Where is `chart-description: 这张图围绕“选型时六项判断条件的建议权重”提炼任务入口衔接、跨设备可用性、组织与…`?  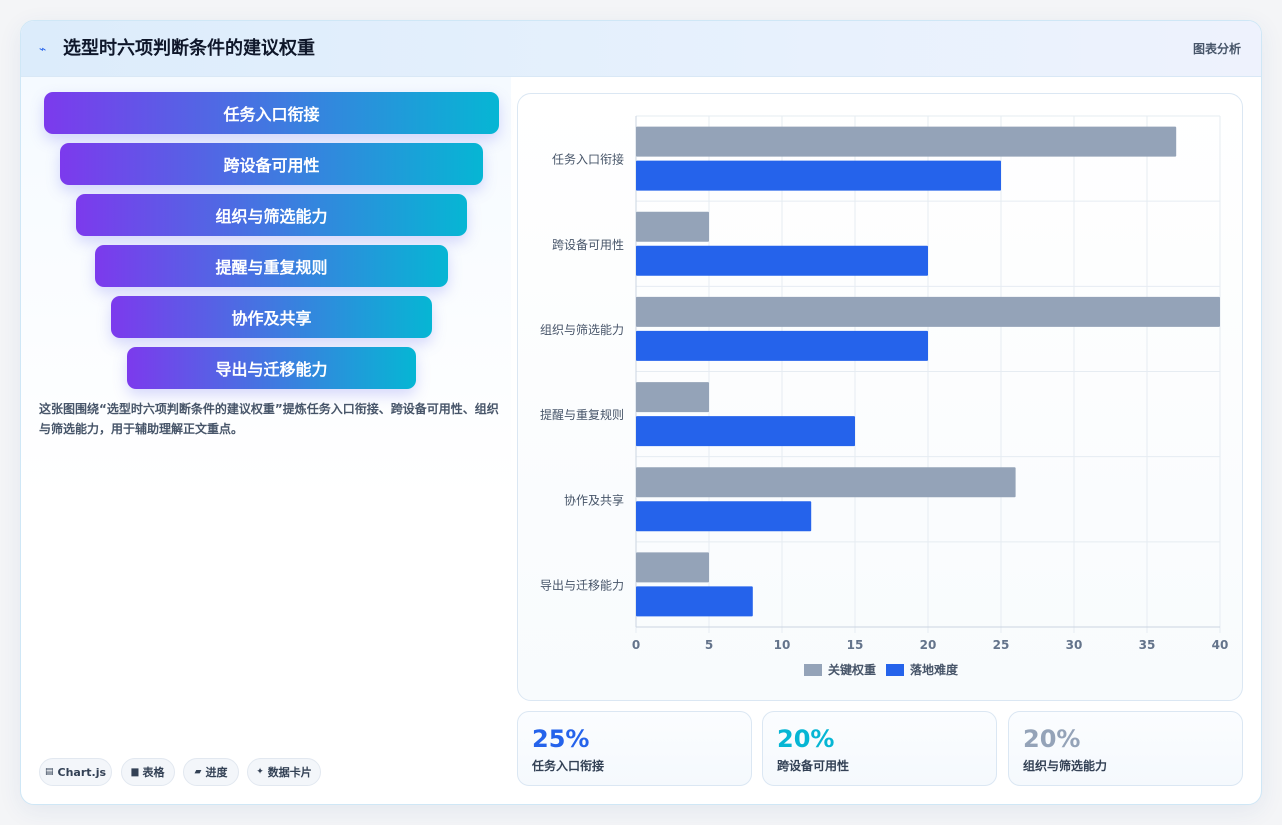 chart-description: 这张图围绕“选型时六项判断条件的建议权重”提炼任务入口衔接、跨设备可用性、组织与… is located at coordinates (269, 419).